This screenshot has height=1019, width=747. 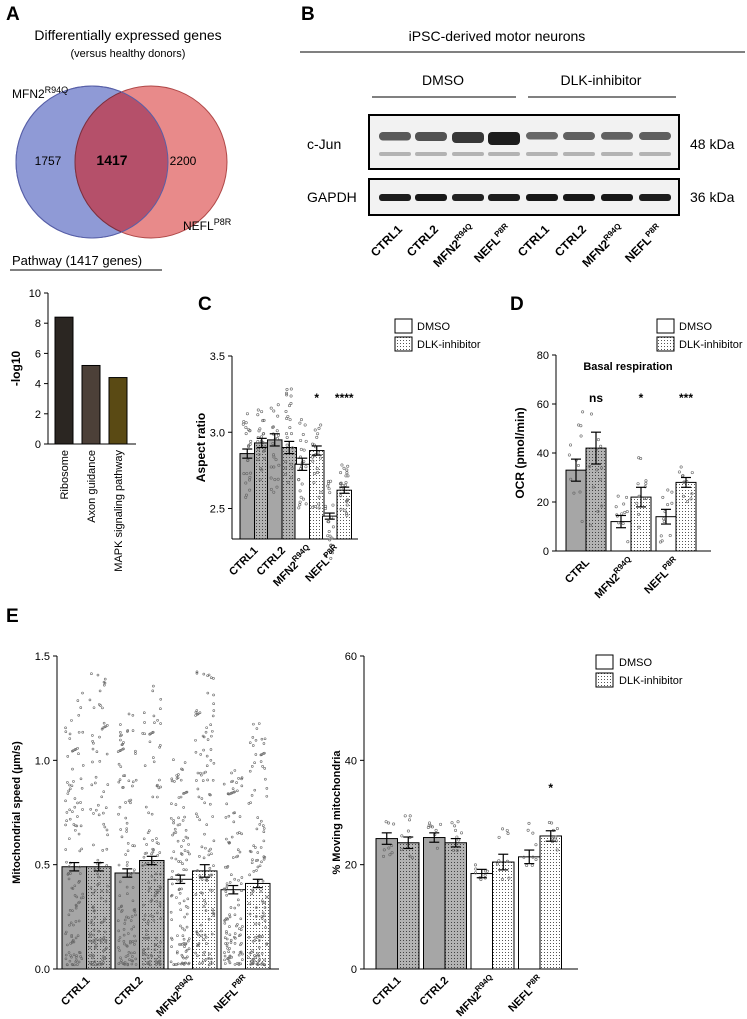 What do you see at coordinates (711, 345) in the screenshot?
I see `legend-d-dlk-label: DLK-inhibitor` at bounding box center [711, 345].